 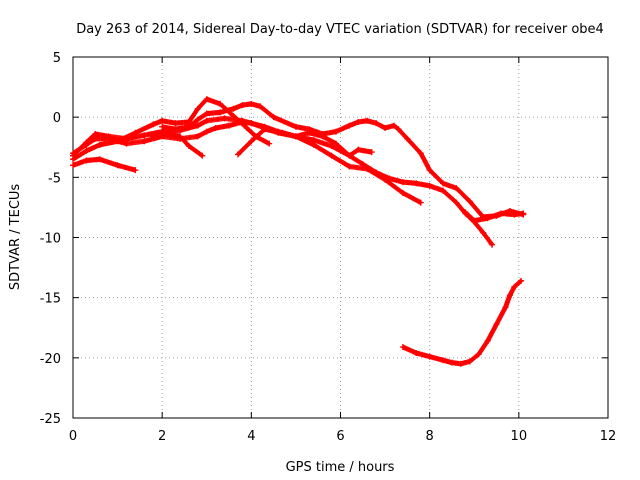 What do you see at coordinates (340, 436) in the screenshot?
I see `x-tick-label: 6` at bounding box center [340, 436].